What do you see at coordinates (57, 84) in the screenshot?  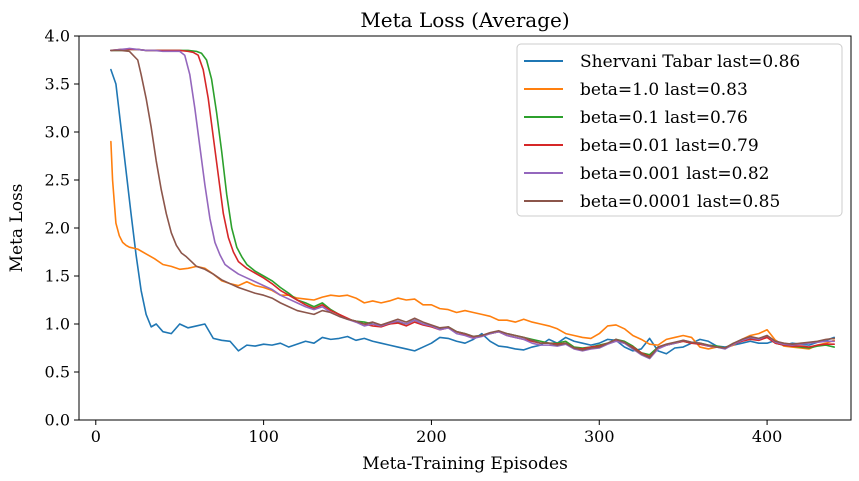 I see `y-tick-label: 3.5` at bounding box center [57, 84].